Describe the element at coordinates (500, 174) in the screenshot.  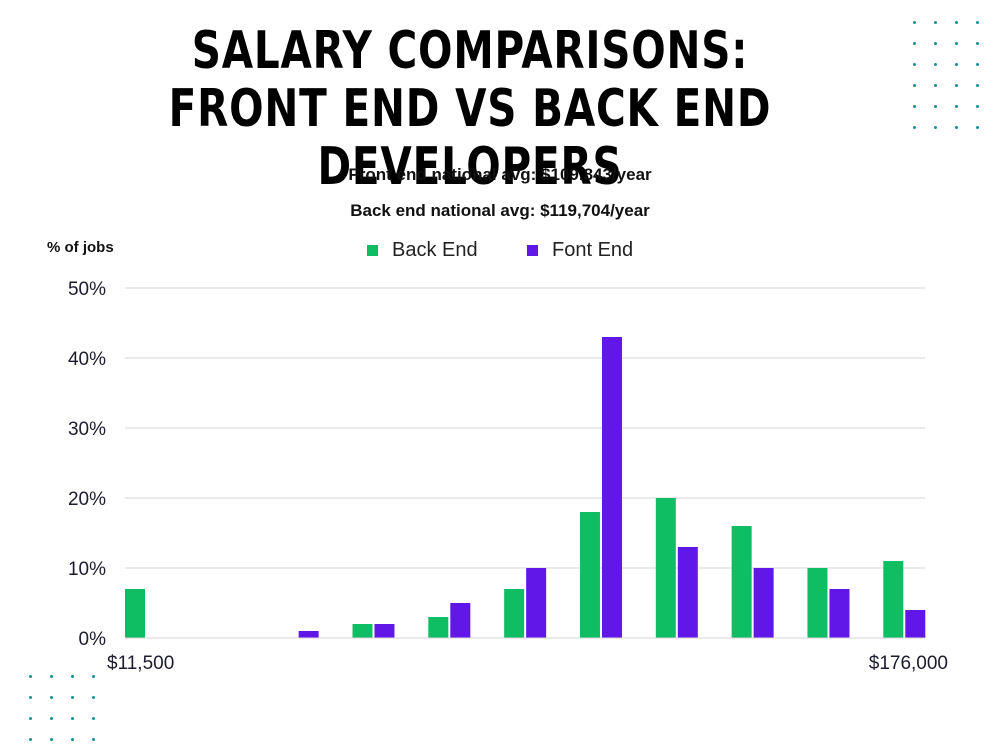
I see `front-end-average-subtitle: Front end national avg: $109.843/year` at that location.